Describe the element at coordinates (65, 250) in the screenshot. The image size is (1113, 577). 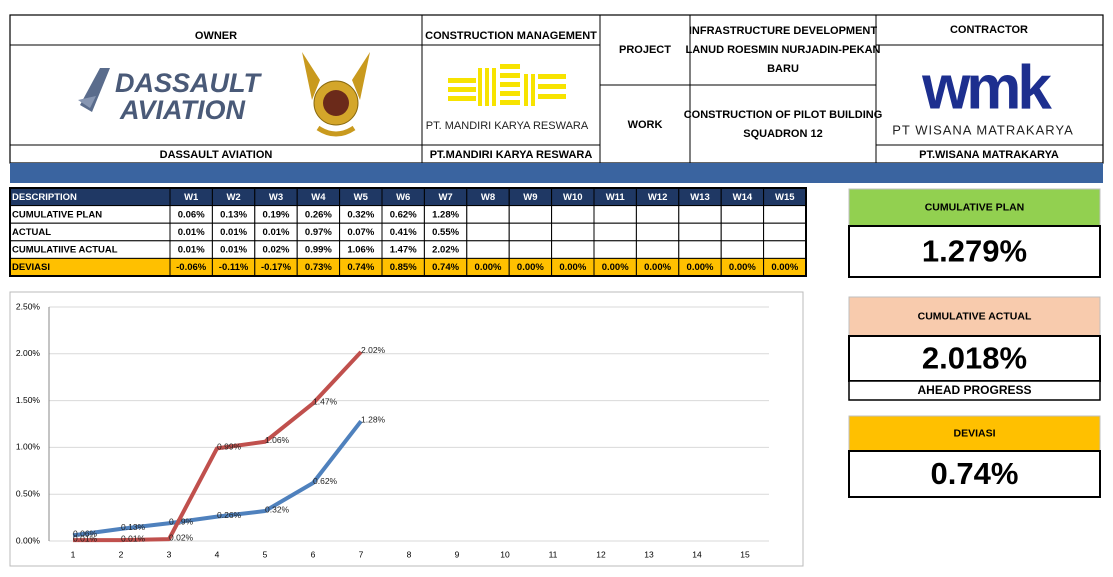
I see `cell-text: CUMULATIIVE ACTUAL` at that location.